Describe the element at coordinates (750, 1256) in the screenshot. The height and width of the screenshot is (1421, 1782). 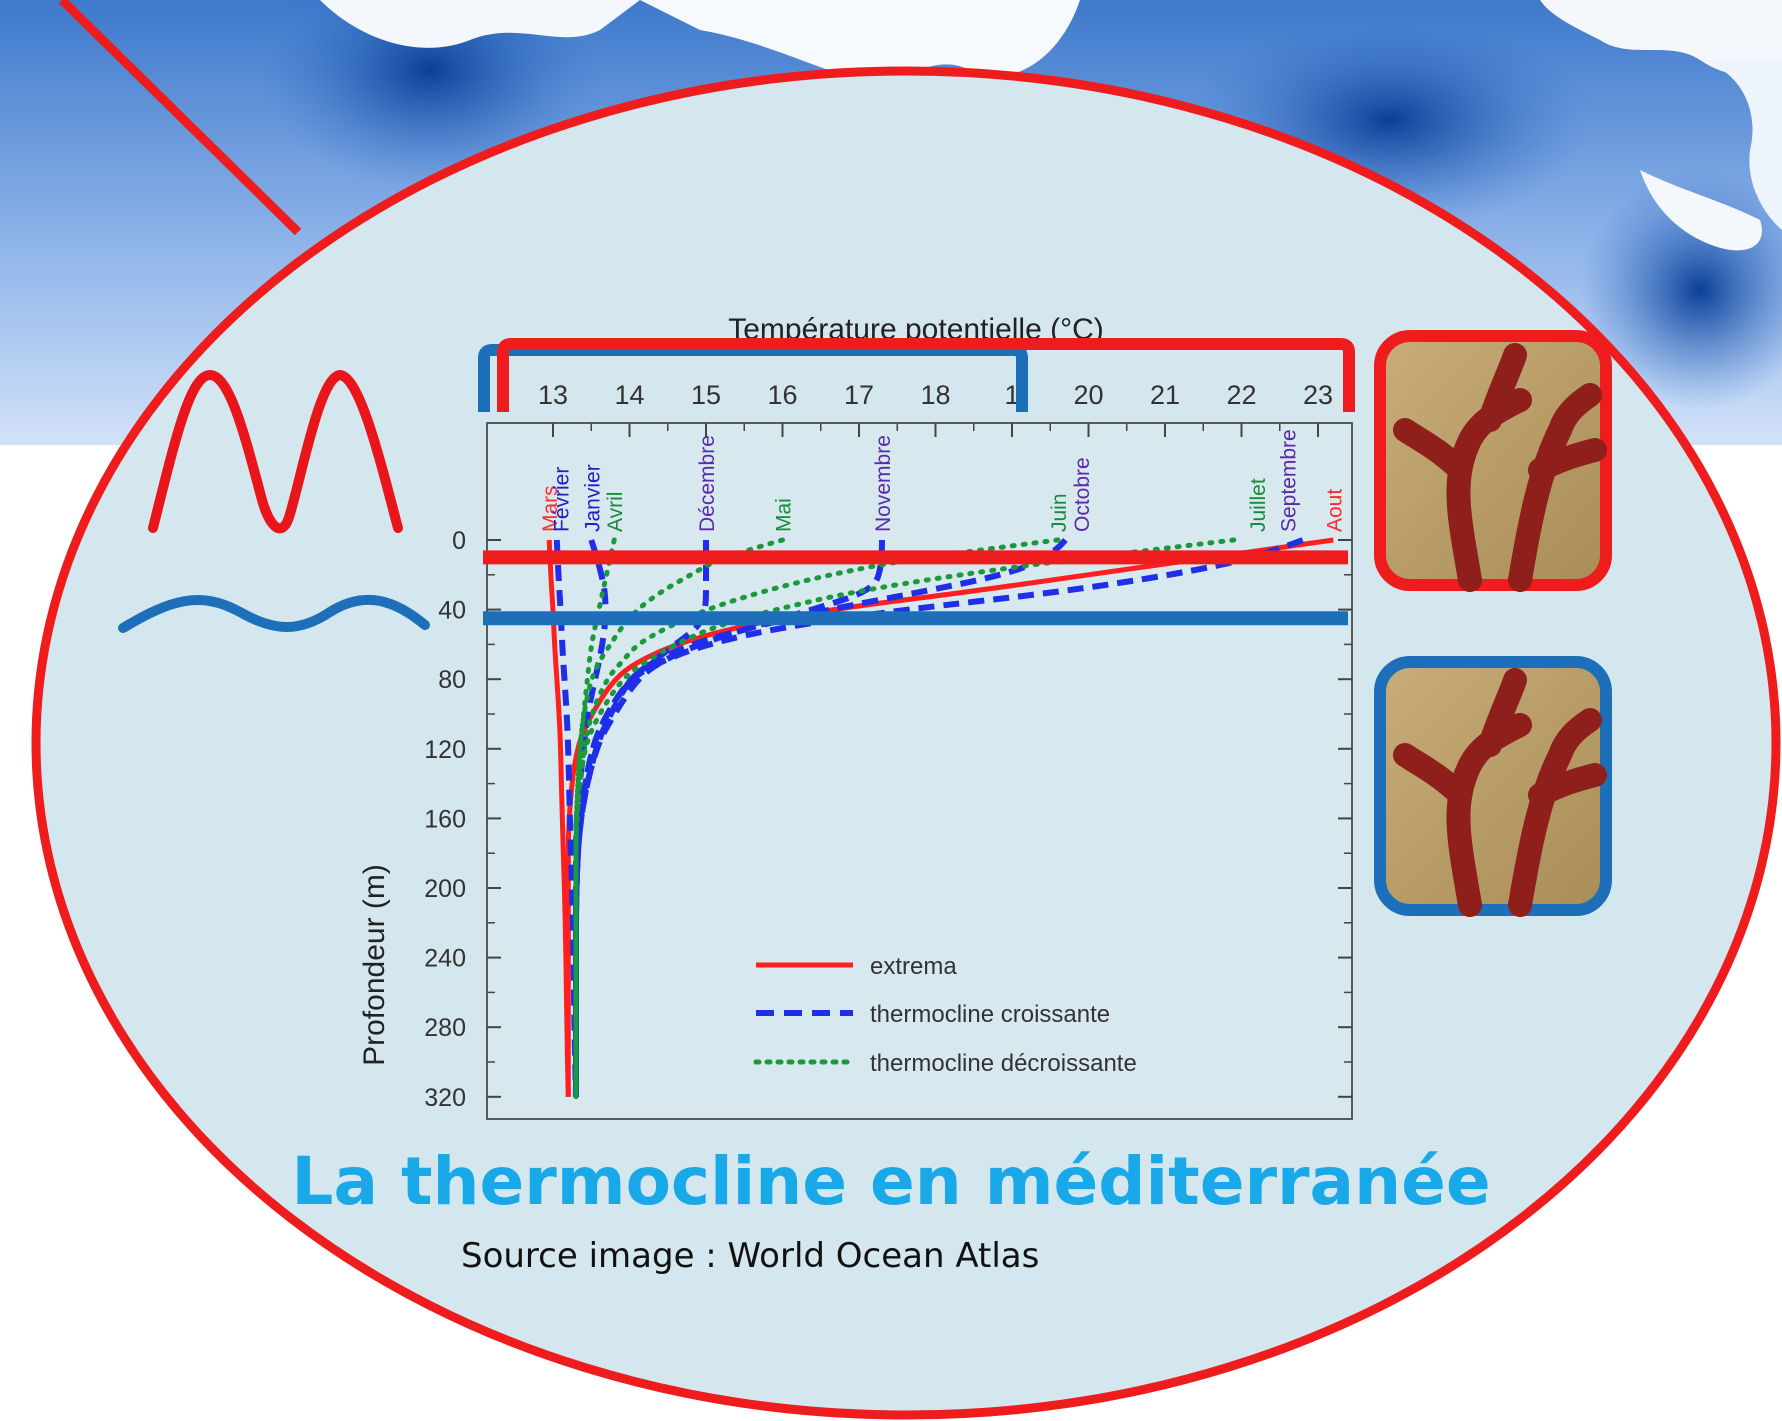
I see `source-credit: Source image : World Ocean Atlas` at that location.